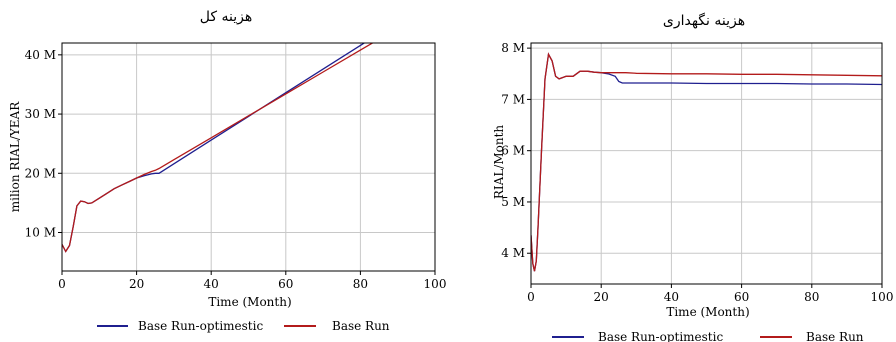 Image resolution: width=896 pixels, height=342 pixels. What do you see at coordinates (513, 253) in the screenshot?
I see `y-tick-label: 4 M` at bounding box center [513, 253].